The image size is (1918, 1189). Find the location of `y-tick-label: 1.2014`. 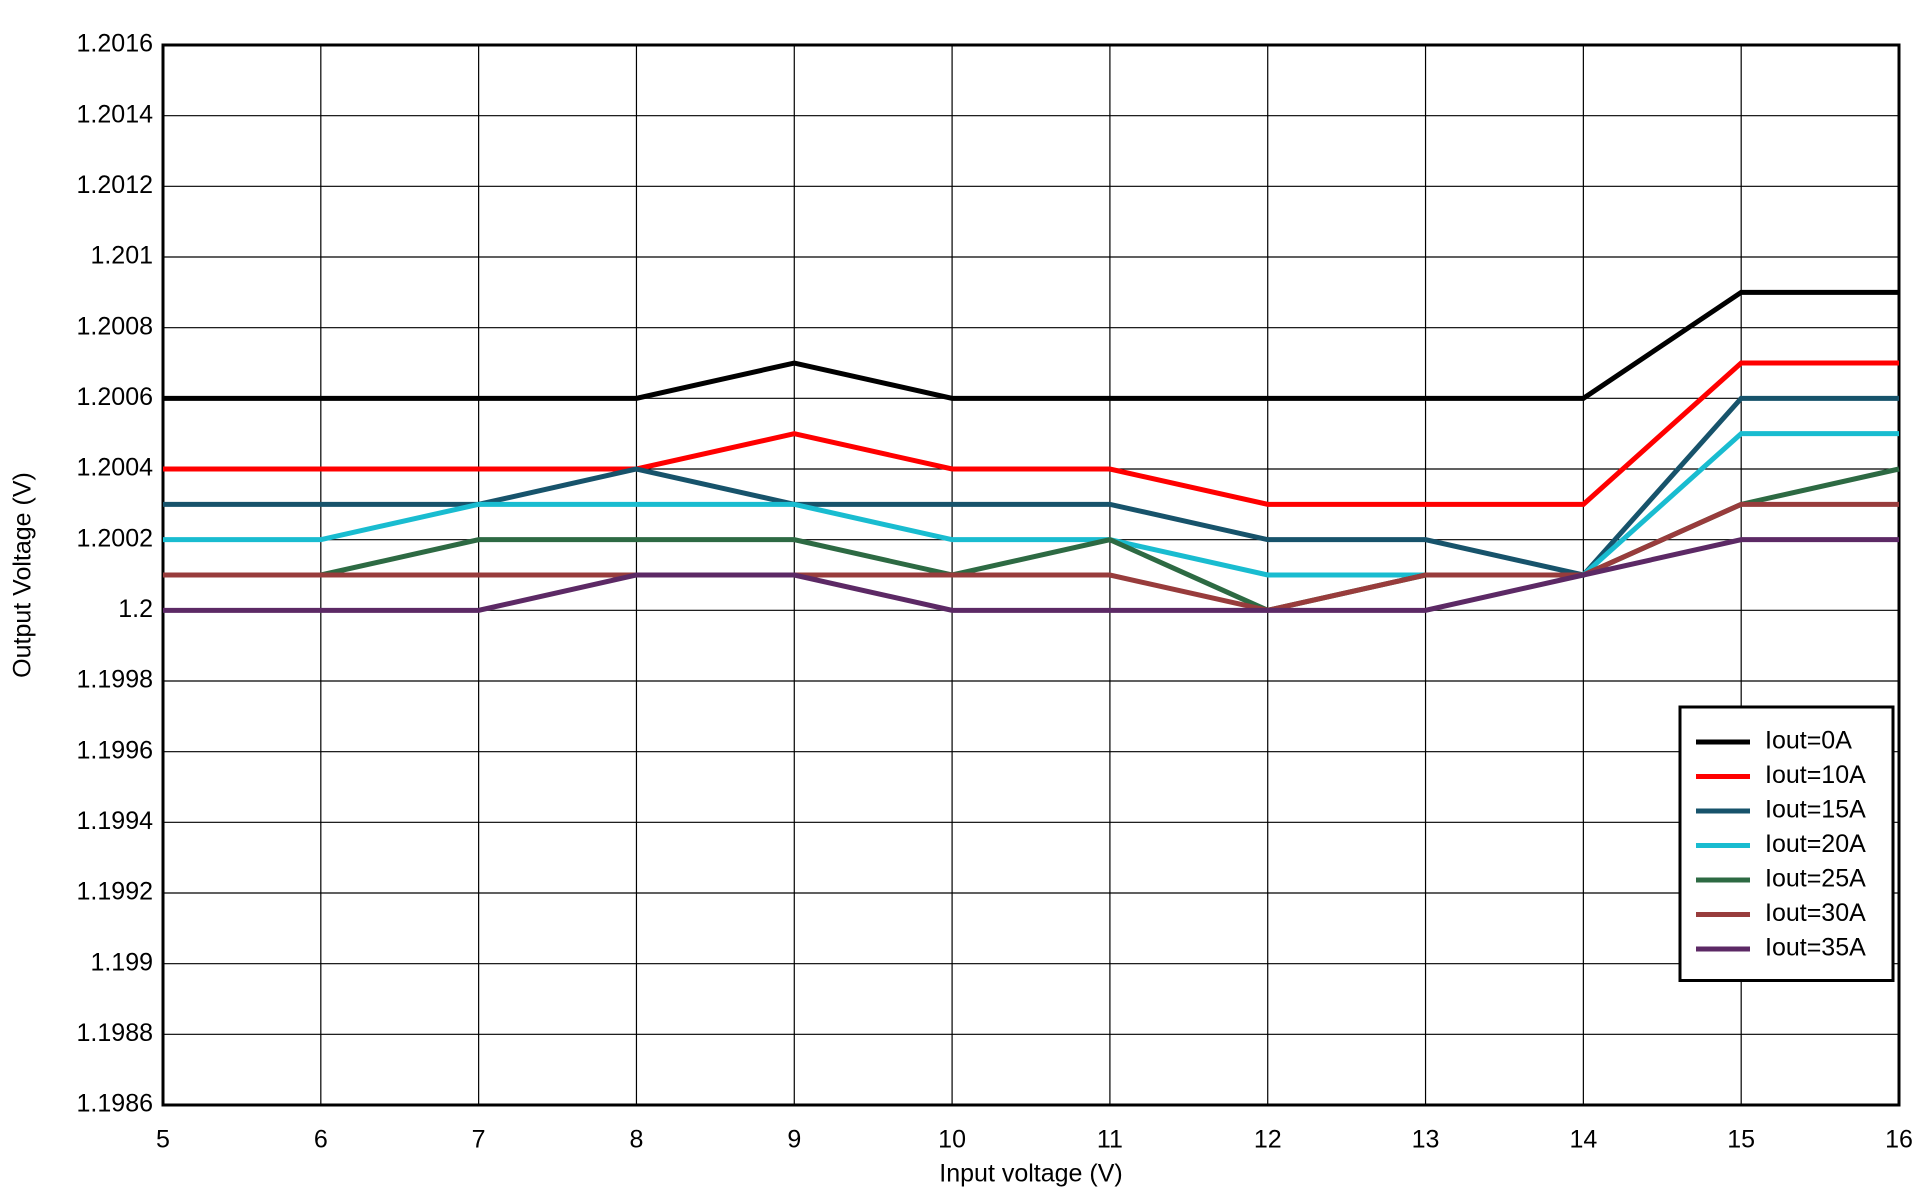

y-tick-label: 1.2014 is located at coordinates (115, 114).